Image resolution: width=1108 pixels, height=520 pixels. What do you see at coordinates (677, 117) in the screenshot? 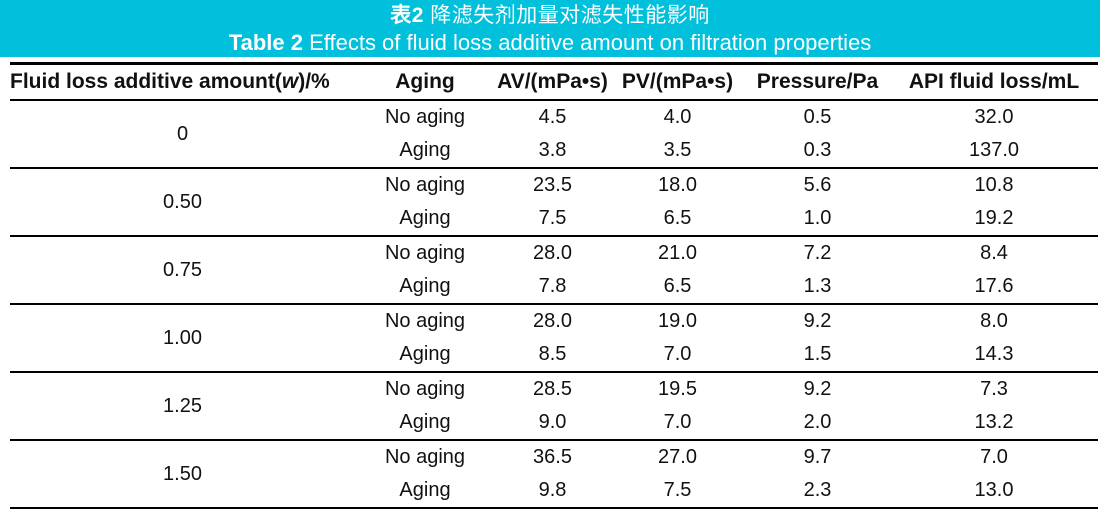
I see `pv-cell: 4.0` at bounding box center [677, 117].